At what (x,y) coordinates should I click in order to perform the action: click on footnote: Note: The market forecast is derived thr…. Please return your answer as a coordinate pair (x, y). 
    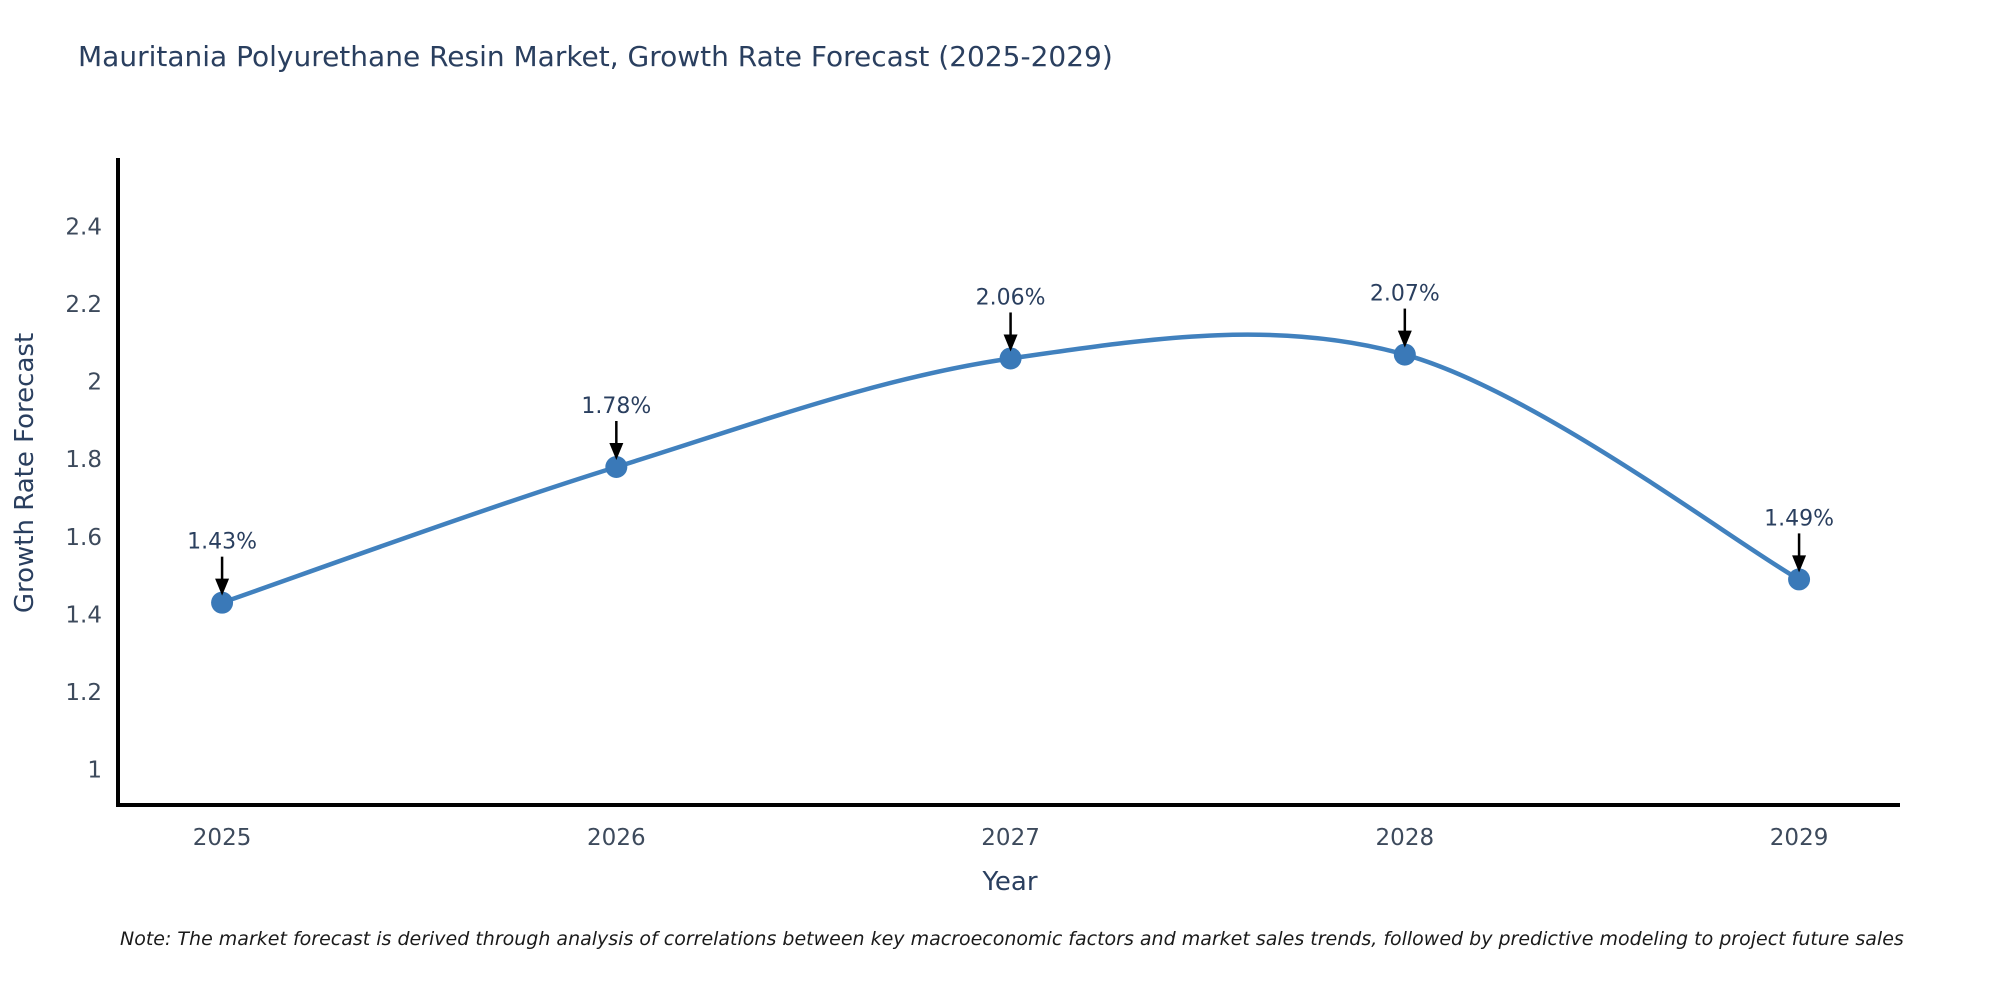
    Looking at the image, I should click on (1012, 939).